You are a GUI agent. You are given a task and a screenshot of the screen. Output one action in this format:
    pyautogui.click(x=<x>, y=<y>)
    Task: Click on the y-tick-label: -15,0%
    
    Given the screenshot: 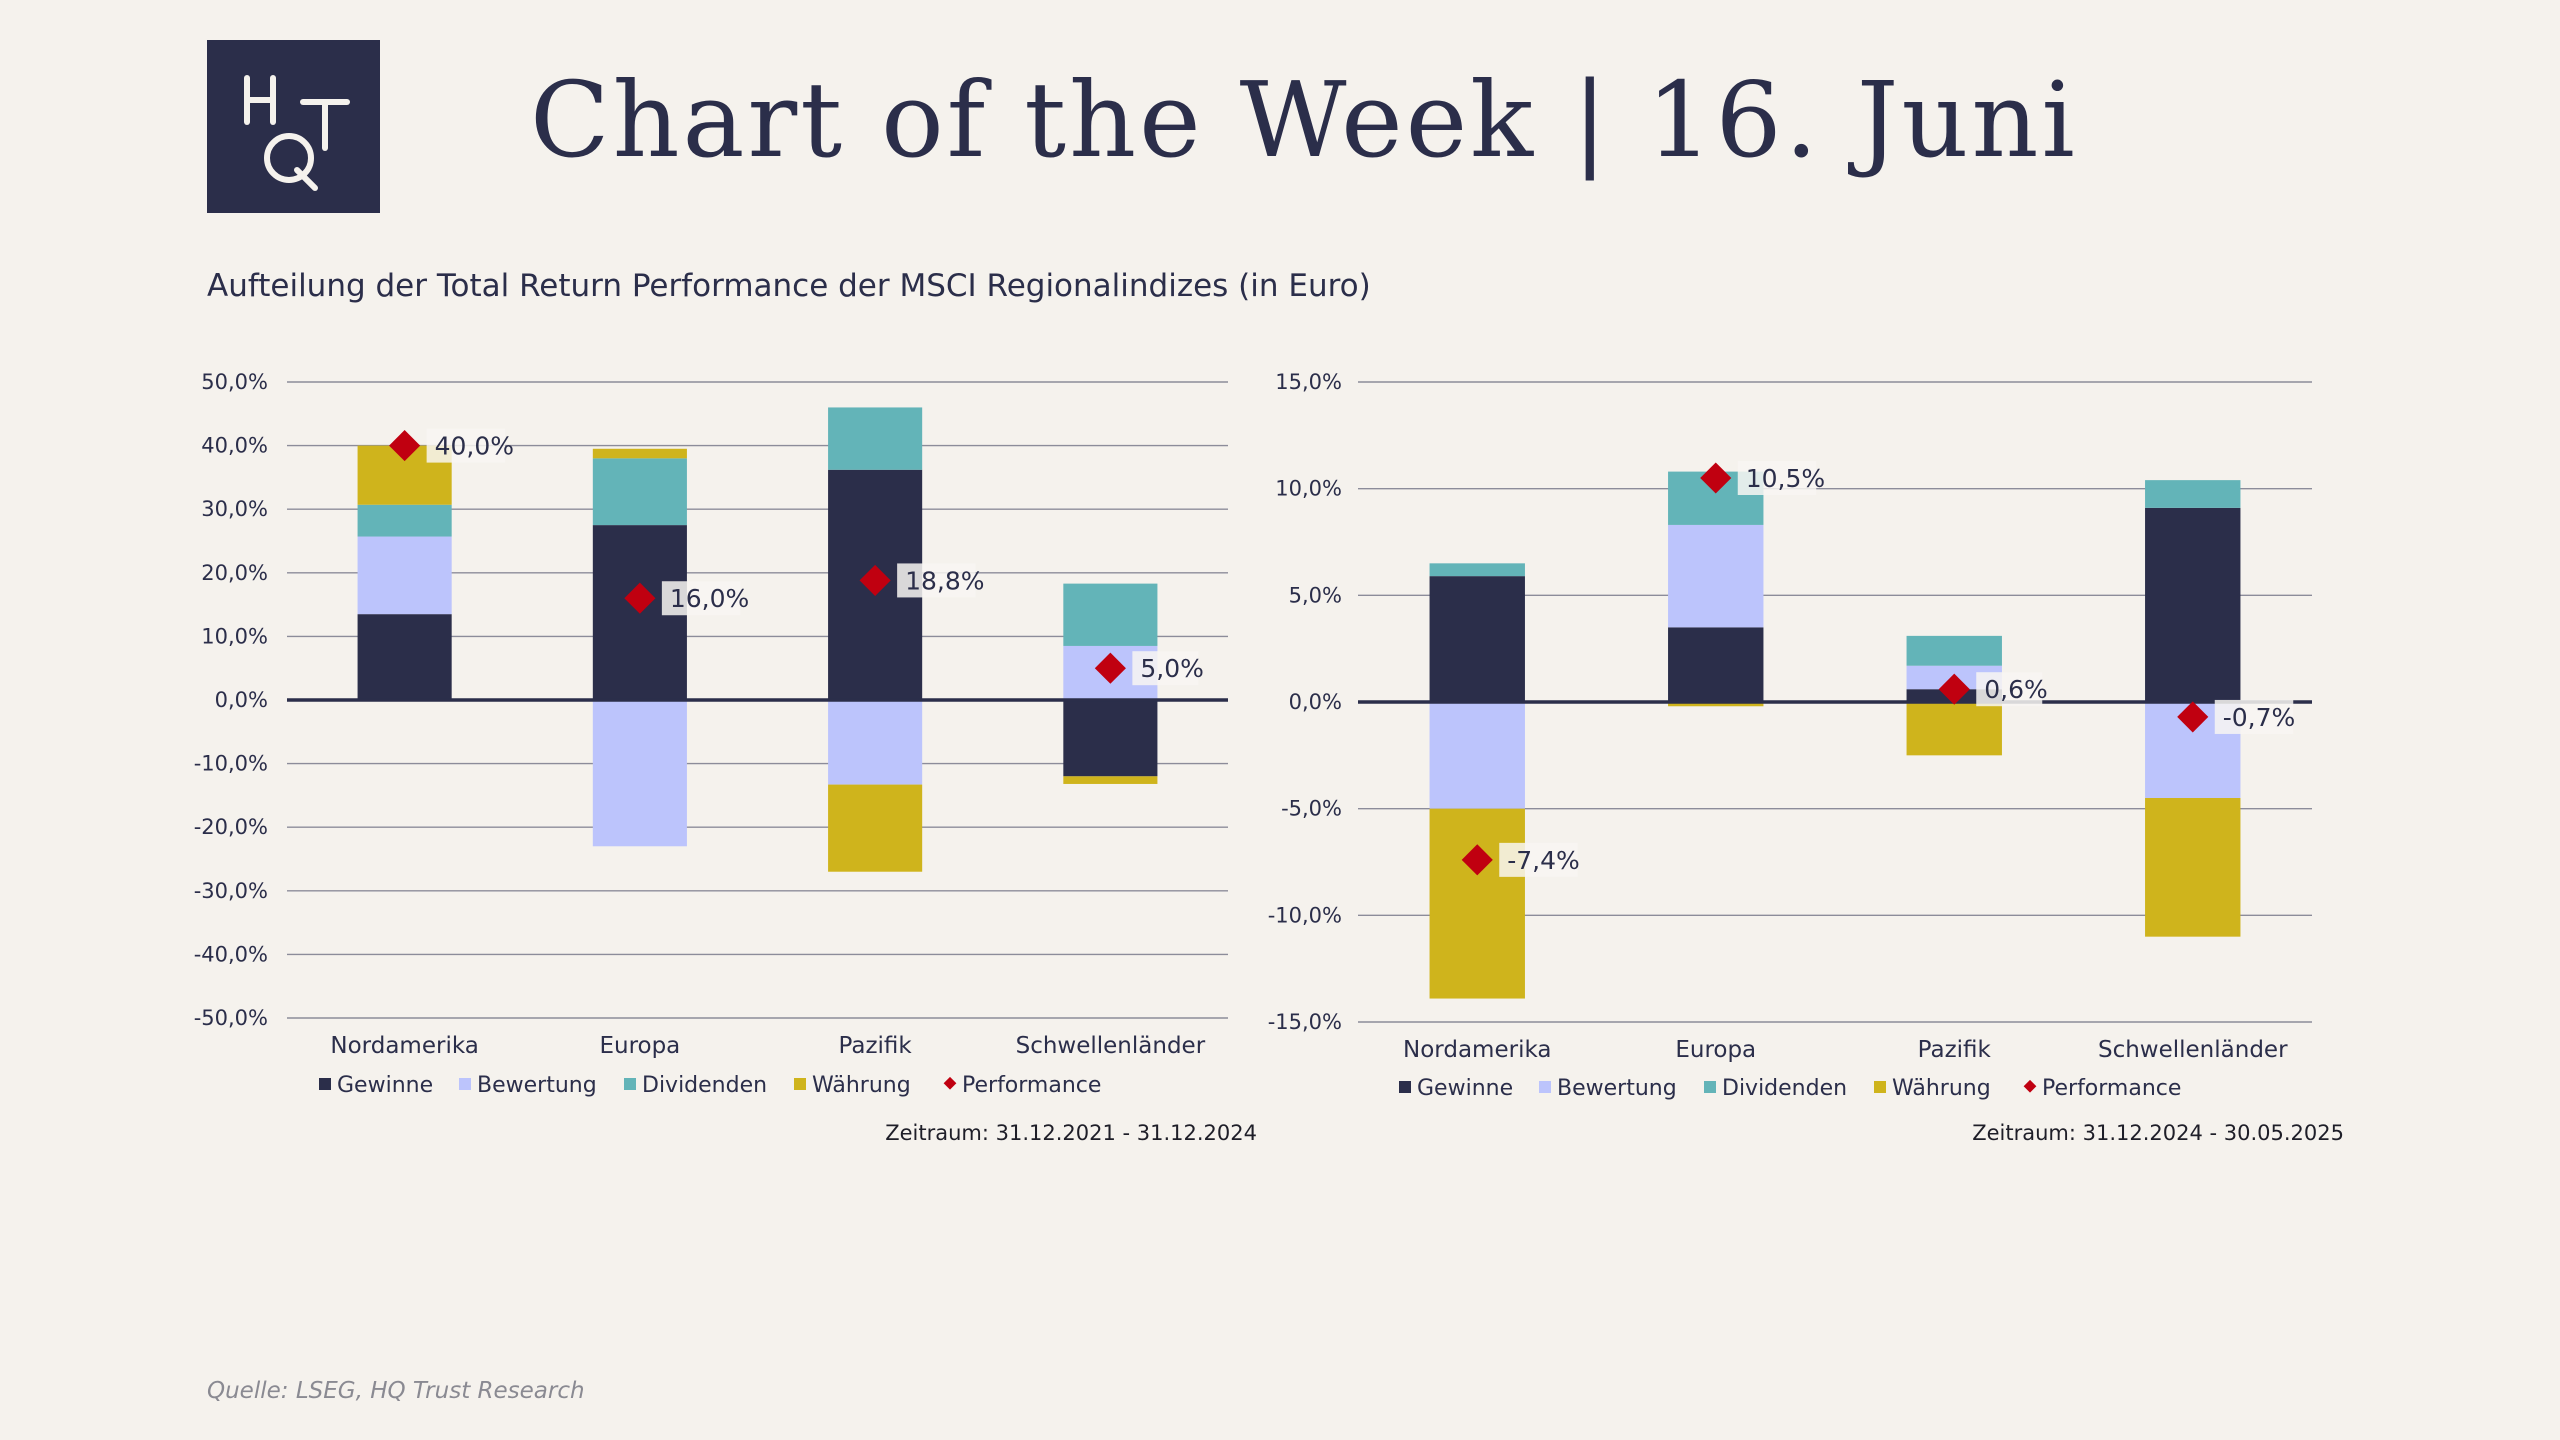 What is the action you would take?
    pyautogui.click(x=1305, y=1022)
    